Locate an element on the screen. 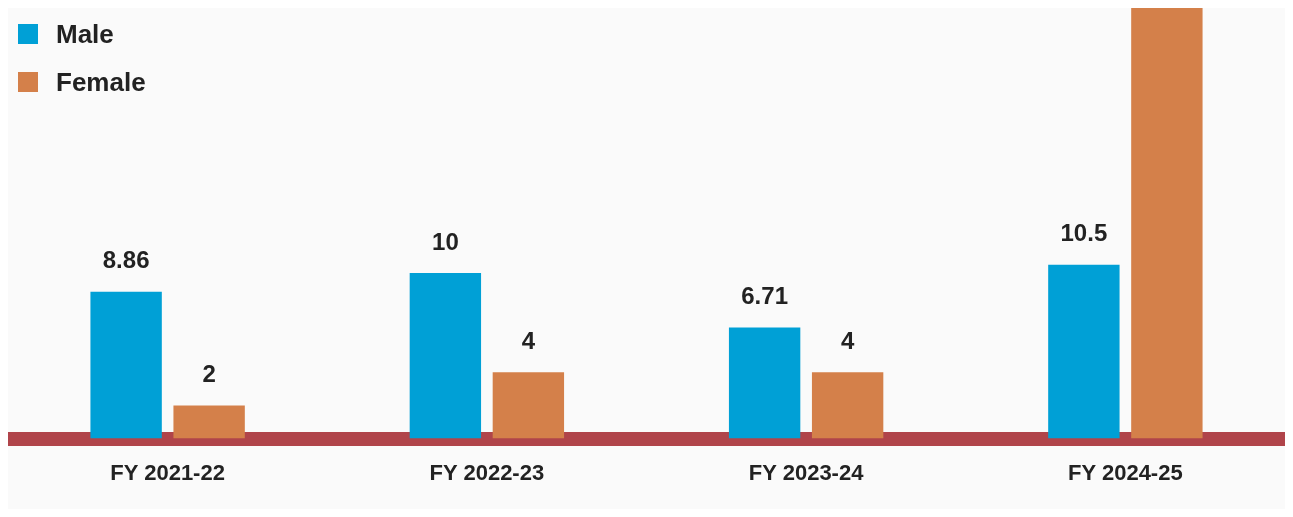 The width and height of the screenshot is (1293, 517). legend-label: Male is located at coordinates (85, 34).